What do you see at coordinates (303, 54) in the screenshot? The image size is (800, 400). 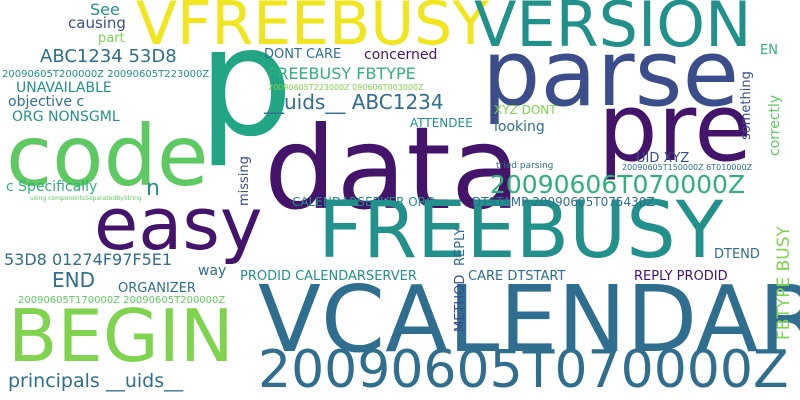 I see `word-dont-care: DONT CARE` at bounding box center [303, 54].